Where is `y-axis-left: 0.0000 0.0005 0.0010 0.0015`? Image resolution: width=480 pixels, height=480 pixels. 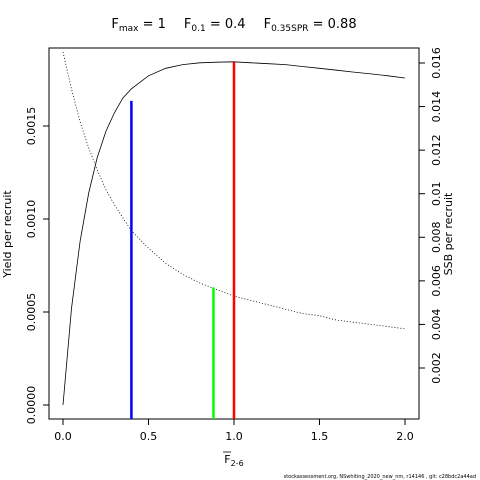
y-axis-left: 0.0000 0.0005 0.0010 0.0015 is located at coordinates (37, 266).